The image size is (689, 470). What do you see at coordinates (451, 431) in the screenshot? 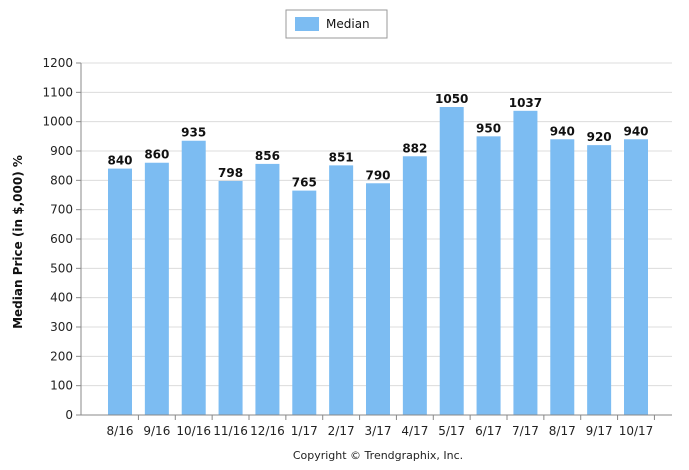
I see `x-tick-label: 5/17` at bounding box center [451, 431].